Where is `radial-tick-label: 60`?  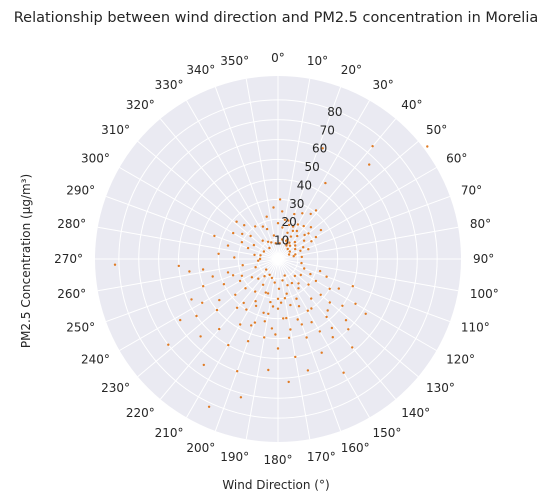
radial-tick-label: 60 is located at coordinates (319, 149).